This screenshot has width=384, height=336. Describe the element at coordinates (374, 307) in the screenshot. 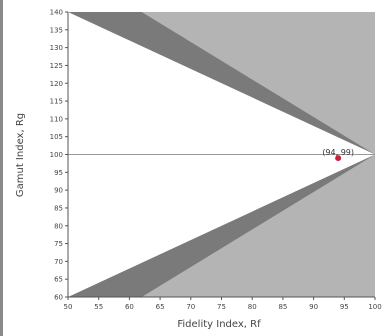

I see `x-tick-label: 100` at that location.